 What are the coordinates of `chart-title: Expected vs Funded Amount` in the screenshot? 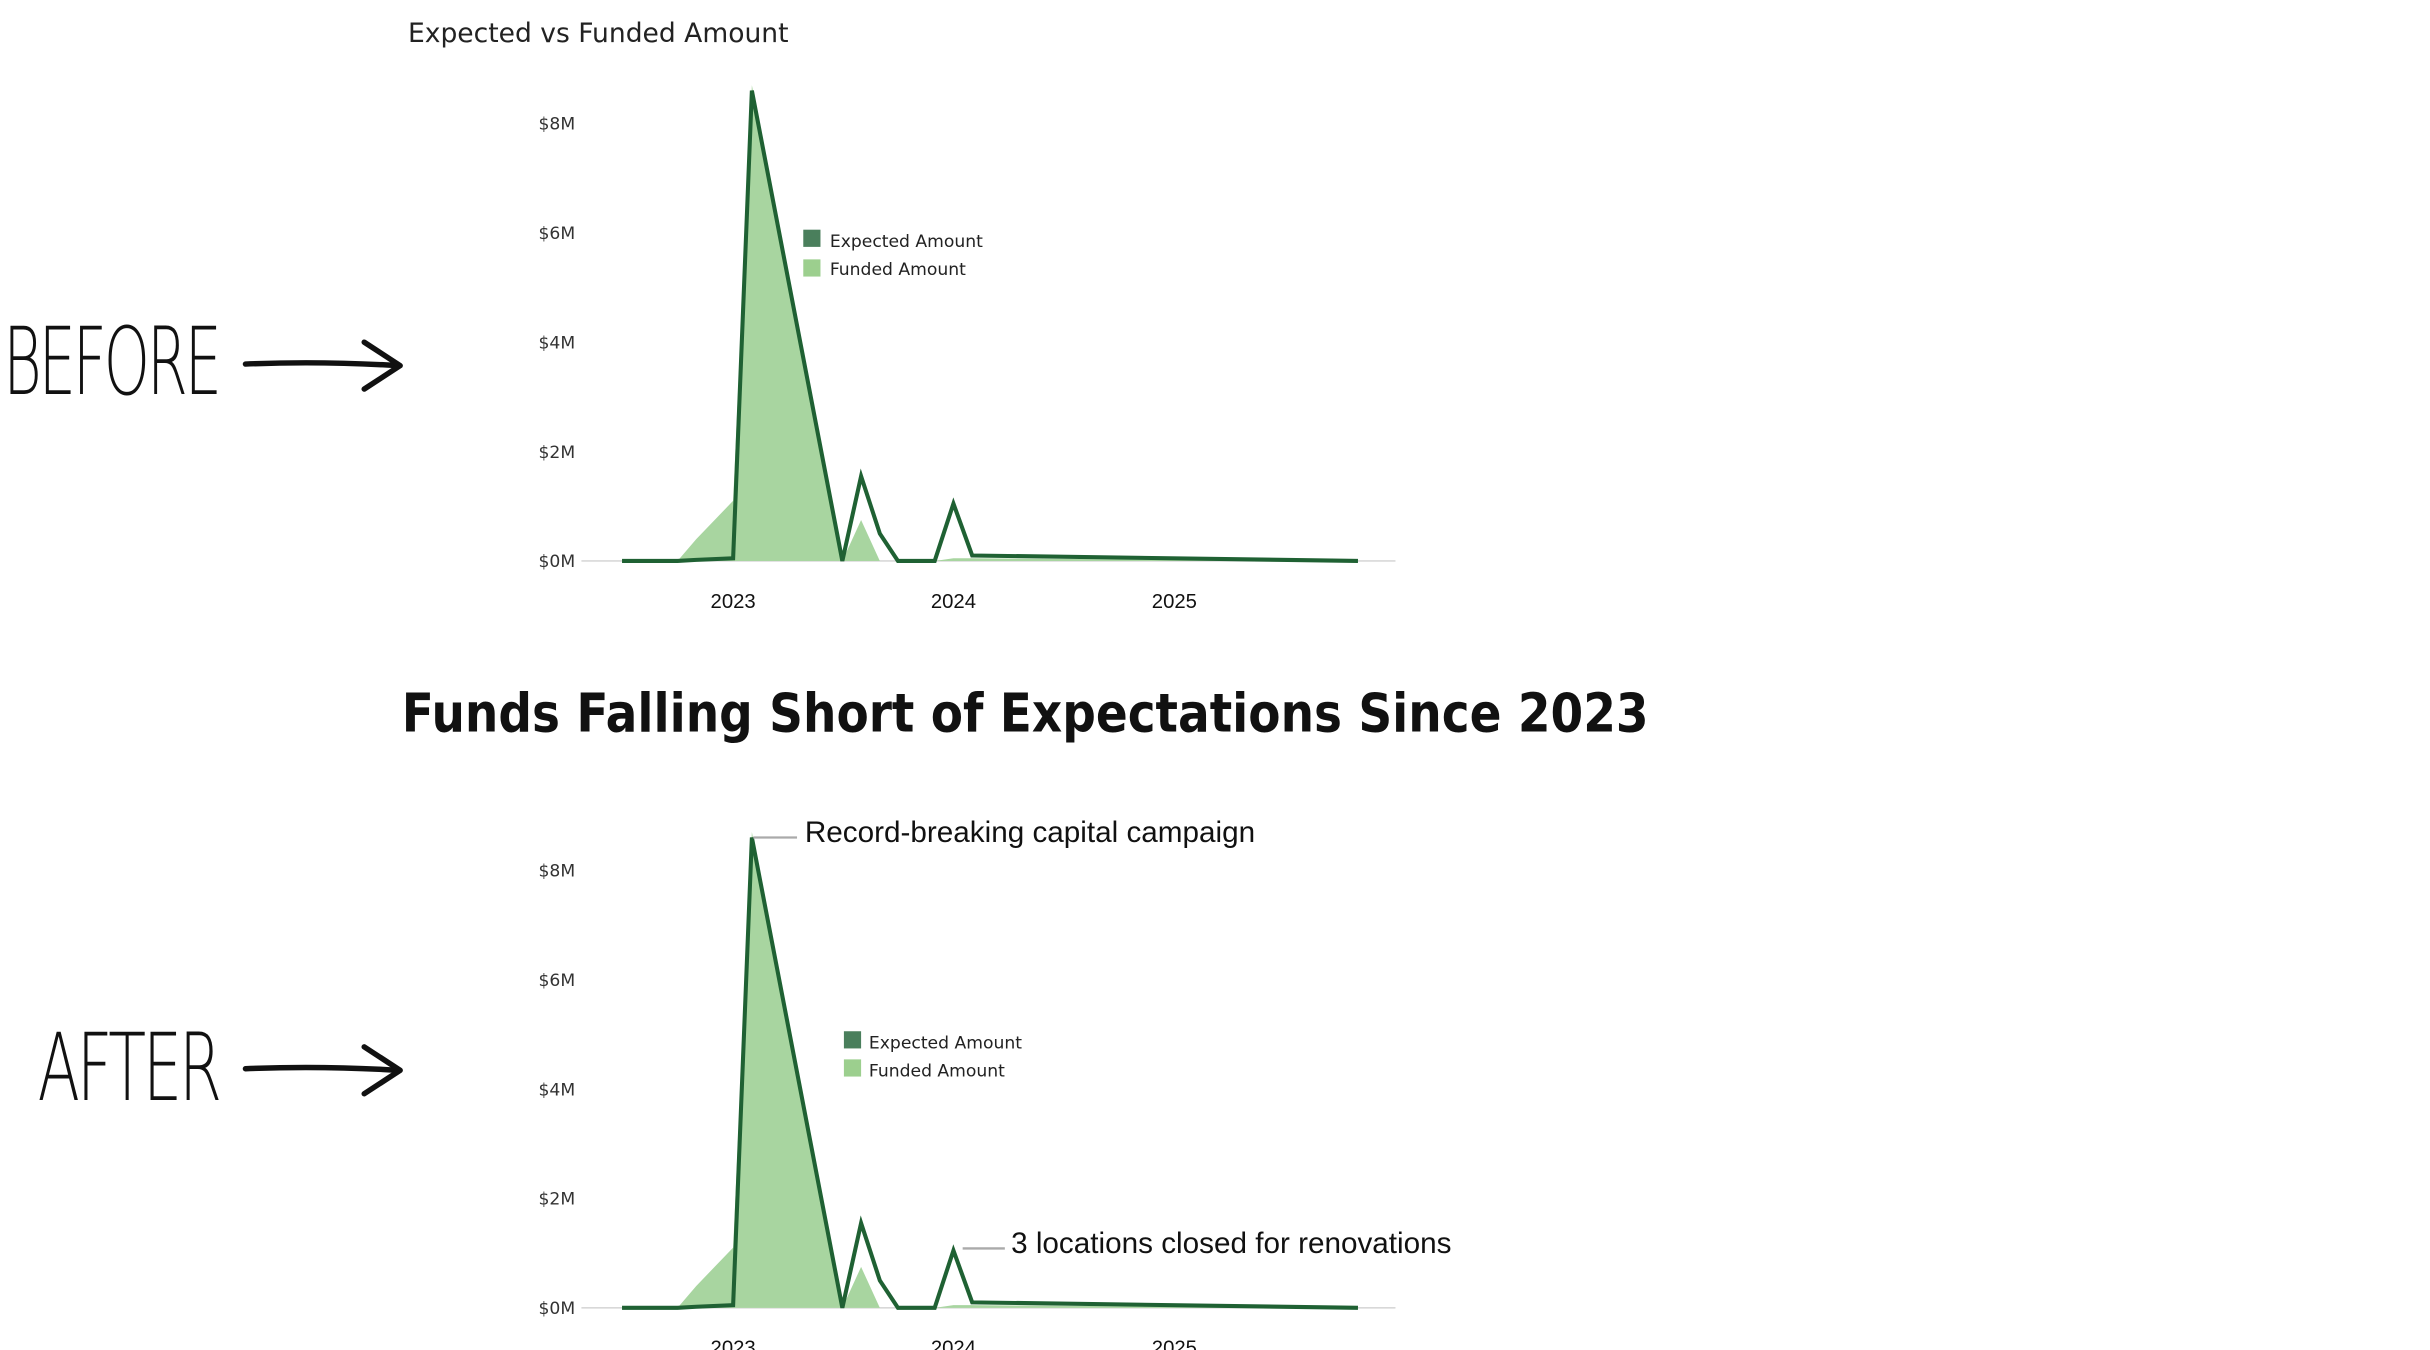 It's located at (598, 33).